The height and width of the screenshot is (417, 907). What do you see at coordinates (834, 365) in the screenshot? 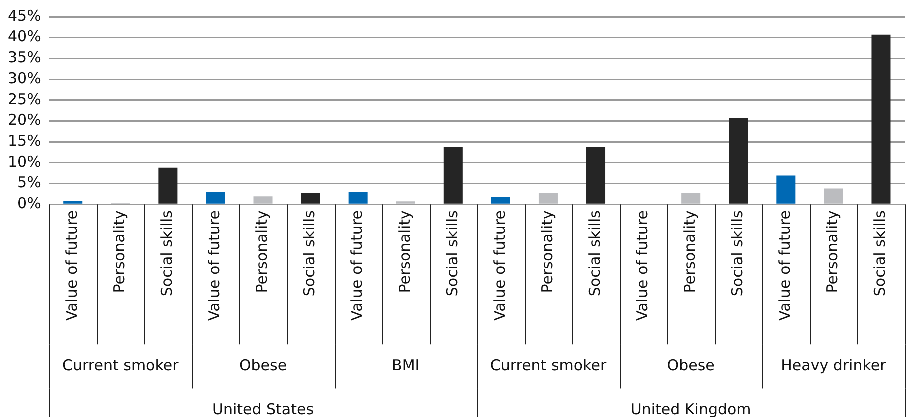
I see `text: Heavy drinker` at bounding box center [834, 365].